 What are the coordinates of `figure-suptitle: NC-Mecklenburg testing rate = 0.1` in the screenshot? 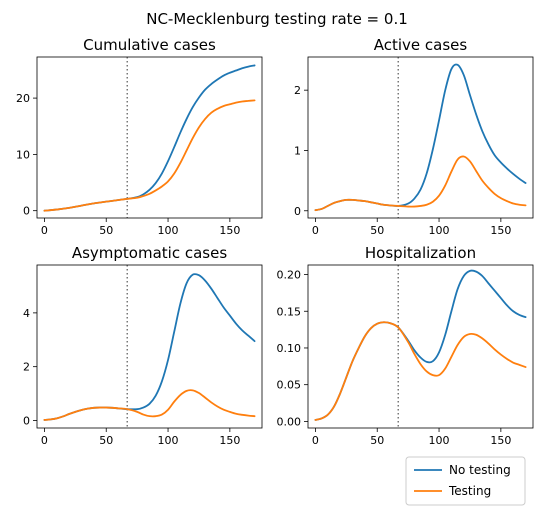 It's located at (277, 19).